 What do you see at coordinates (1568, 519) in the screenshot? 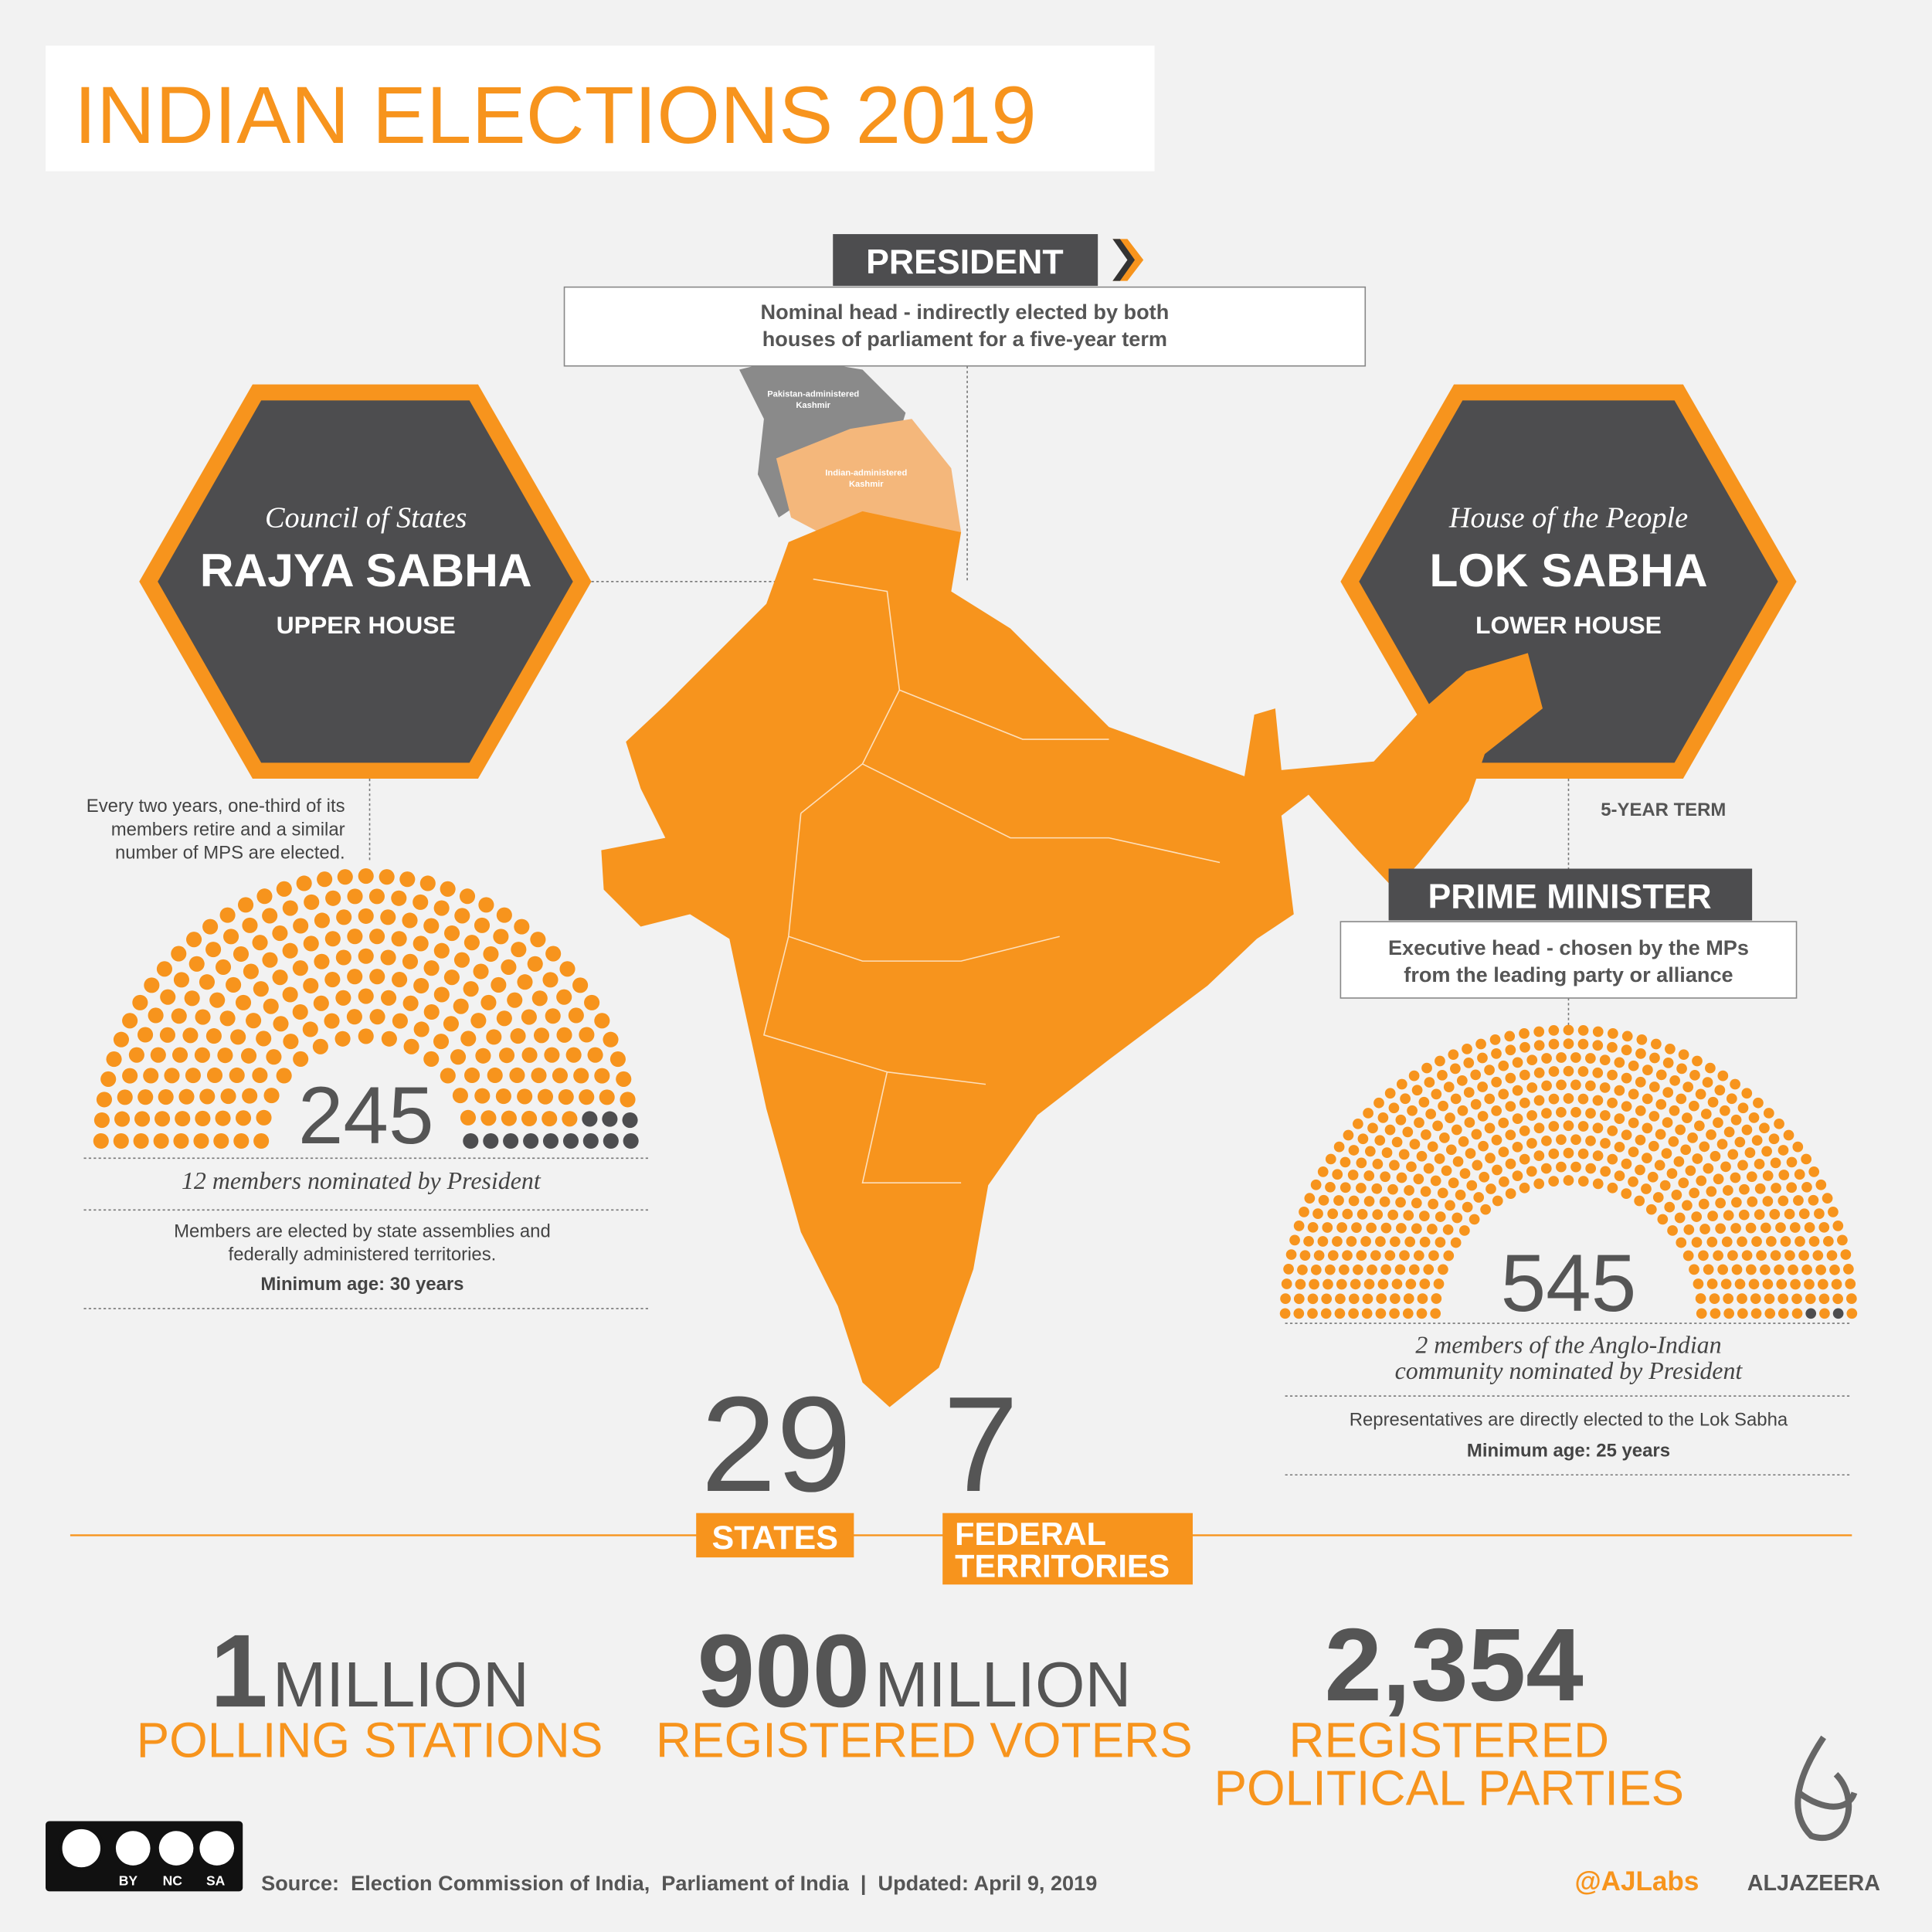
I see `house-subtitle: House of the People` at bounding box center [1568, 519].